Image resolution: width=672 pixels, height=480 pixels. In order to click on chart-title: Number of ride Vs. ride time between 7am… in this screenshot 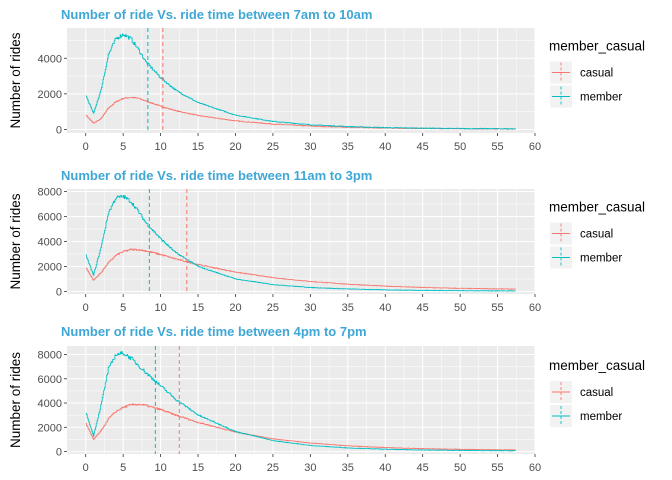, I will do `click(216, 14)`.